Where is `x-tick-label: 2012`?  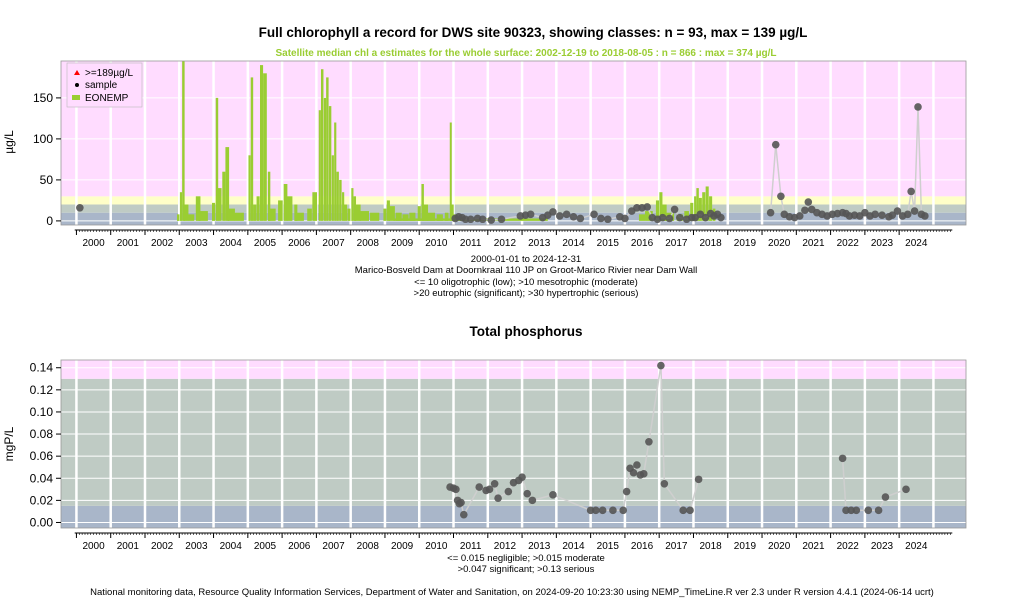 x-tick-label: 2012 is located at coordinates (505, 546).